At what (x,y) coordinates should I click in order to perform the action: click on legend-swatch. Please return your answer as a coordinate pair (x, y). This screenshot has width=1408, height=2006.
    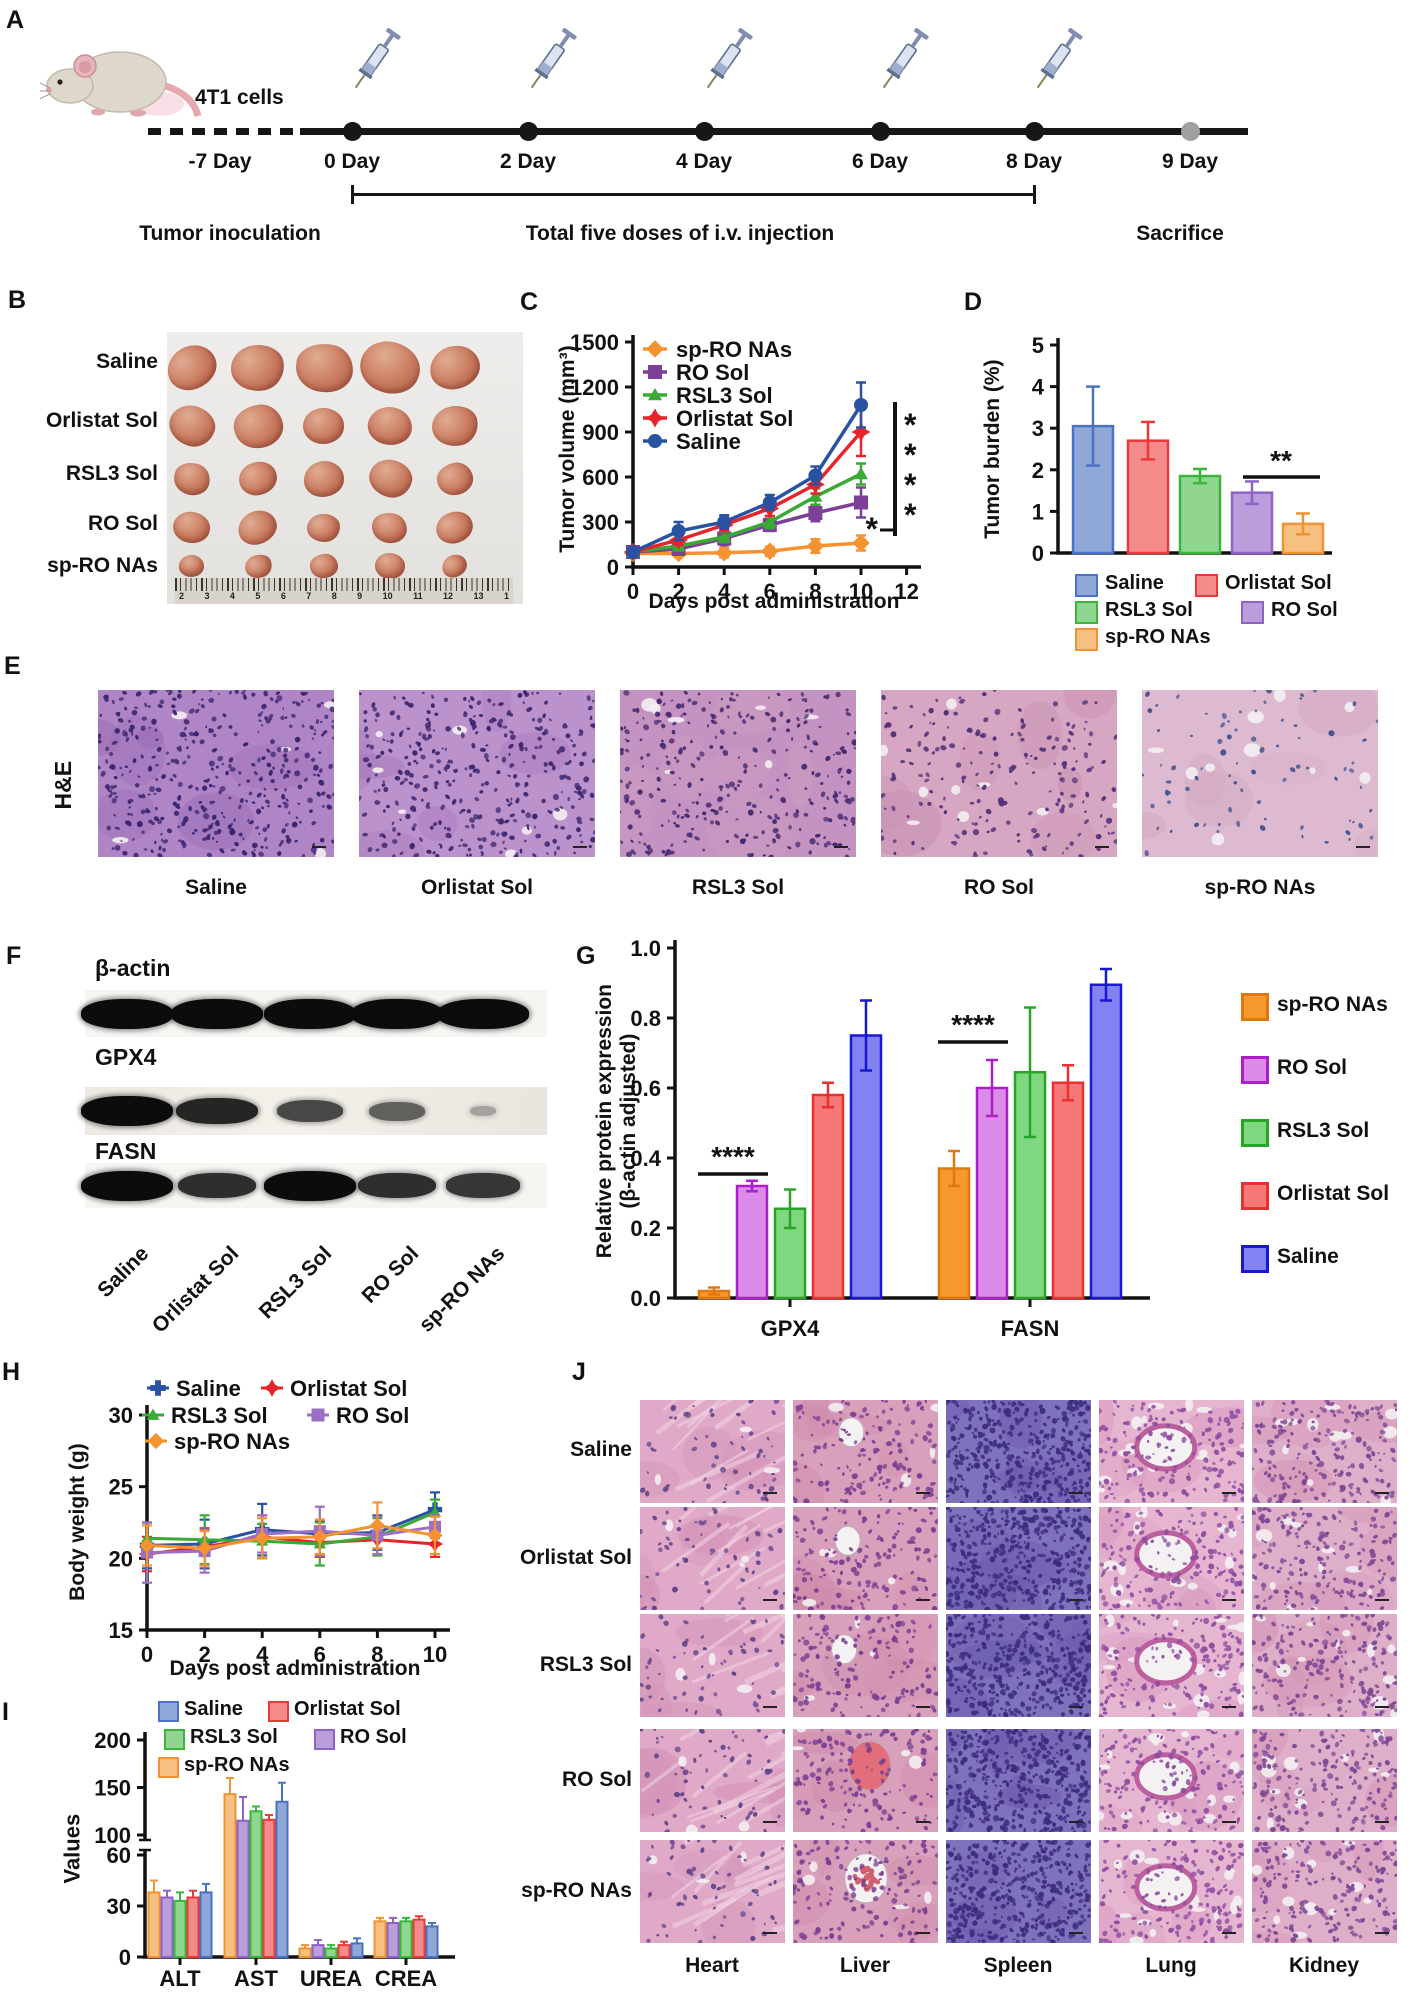
    Looking at the image, I should click on (1206, 585).